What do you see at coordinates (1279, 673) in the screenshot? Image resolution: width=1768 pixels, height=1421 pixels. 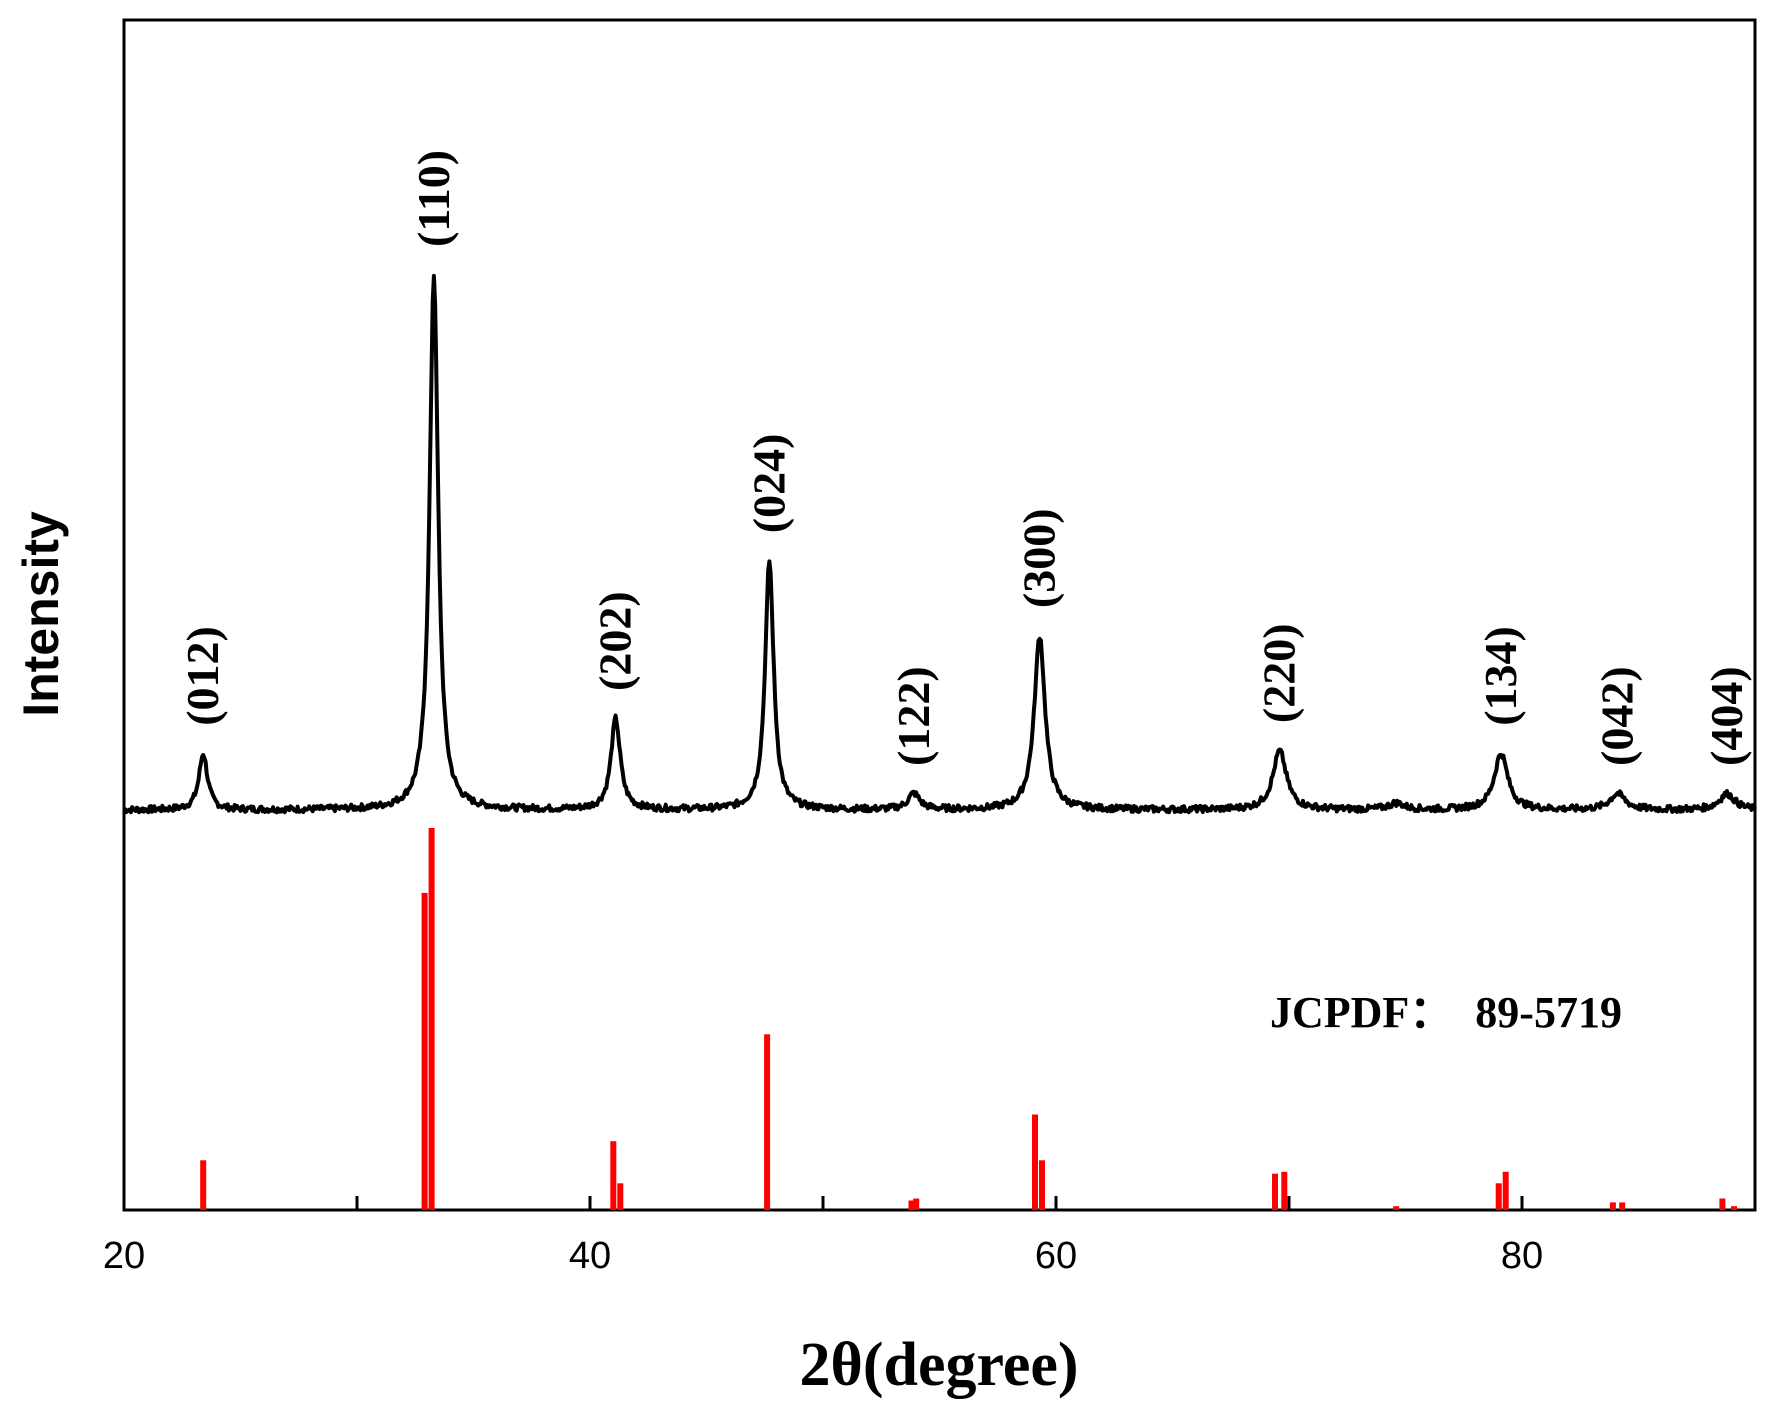 I see `peak-label: (220)` at bounding box center [1279, 673].